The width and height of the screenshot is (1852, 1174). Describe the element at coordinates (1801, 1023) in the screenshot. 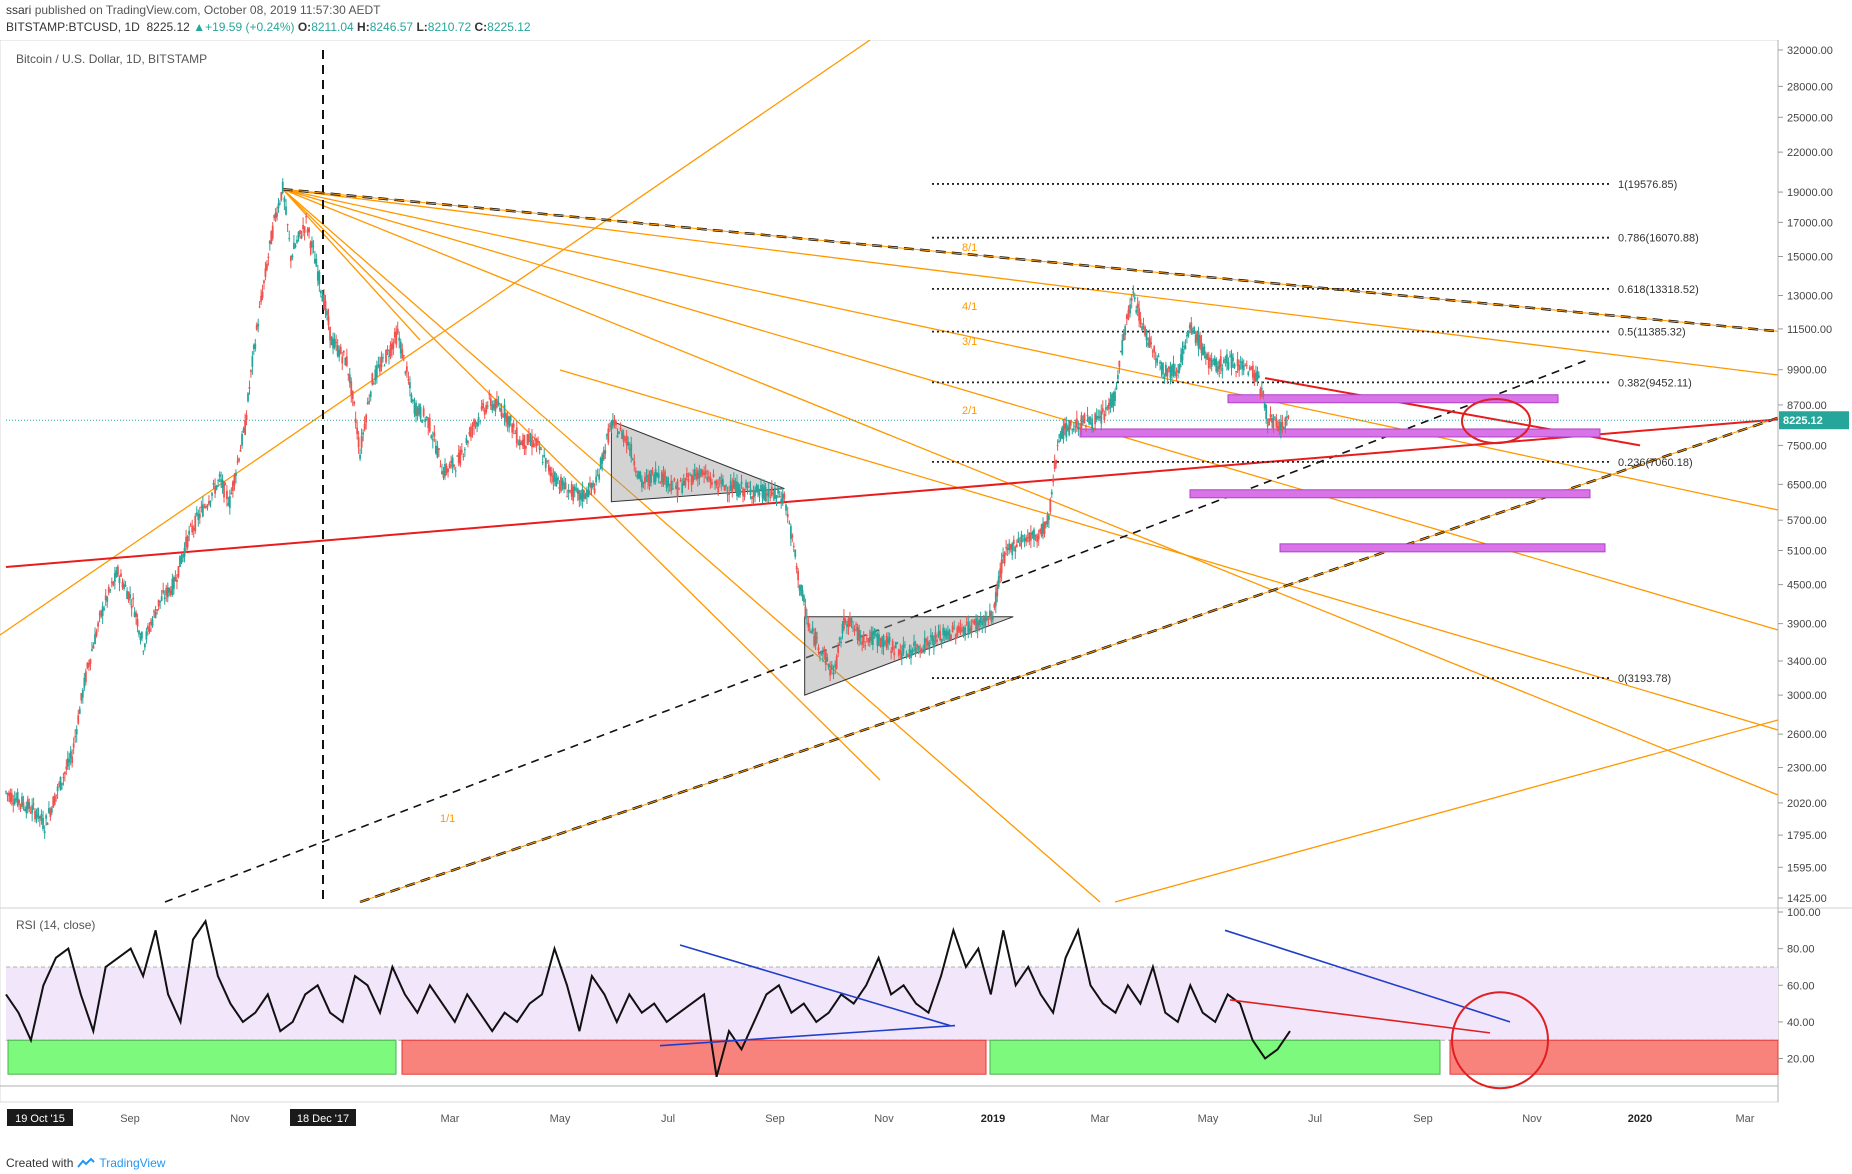

I see `rsi-axis-tick-label: 40.00` at that location.